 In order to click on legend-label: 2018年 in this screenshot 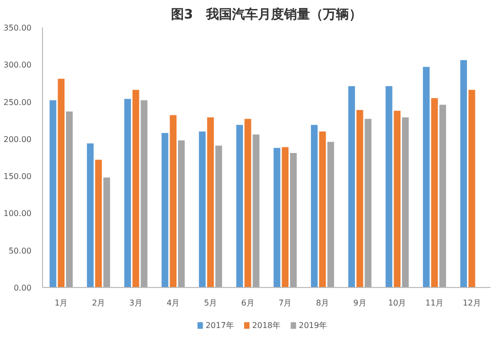, I will do `click(266, 325)`.